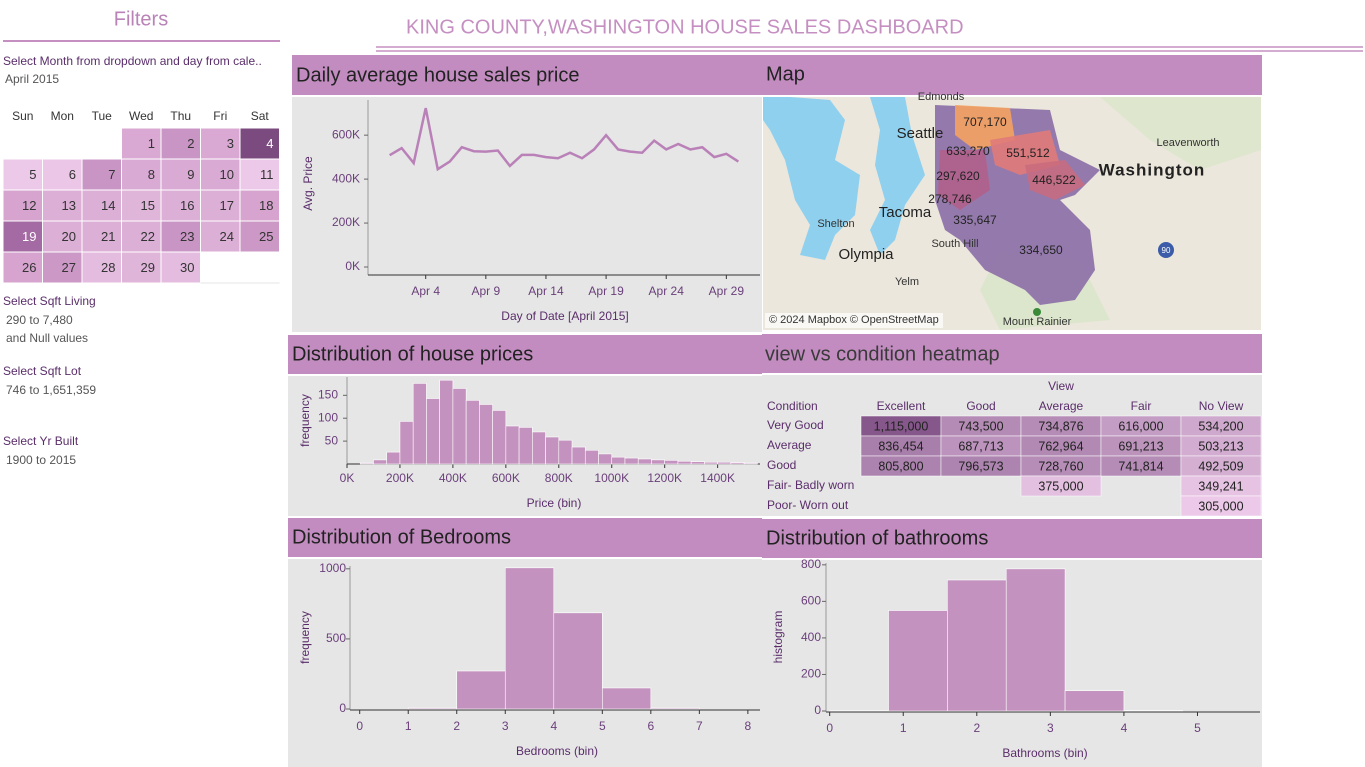  What do you see at coordinates (792, 406) in the screenshot?
I see `heatmap-row-title: Condition` at bounding box center [792, 406].